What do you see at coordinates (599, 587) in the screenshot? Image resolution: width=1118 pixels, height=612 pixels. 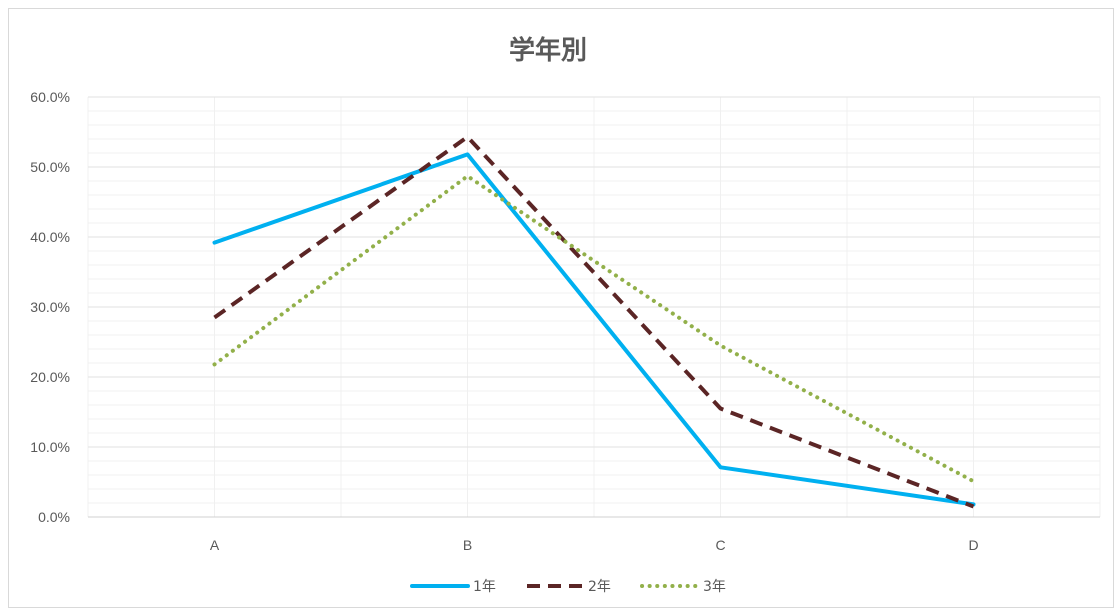 I see `legend-label-2: 2年` at bounding box center [599, 587].